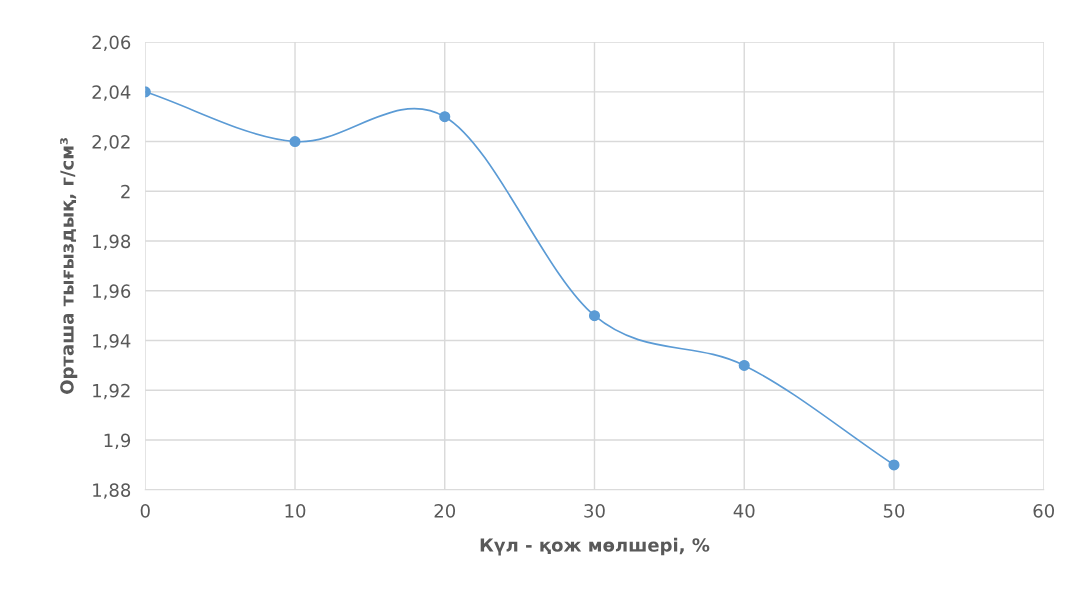 Image resolution: width=1076 pixels, height=601 pixels. What do you see at coordinates (295, 511) in the screenshot?
I see `x-tick-label: 10` at bounding box center [295, 511].